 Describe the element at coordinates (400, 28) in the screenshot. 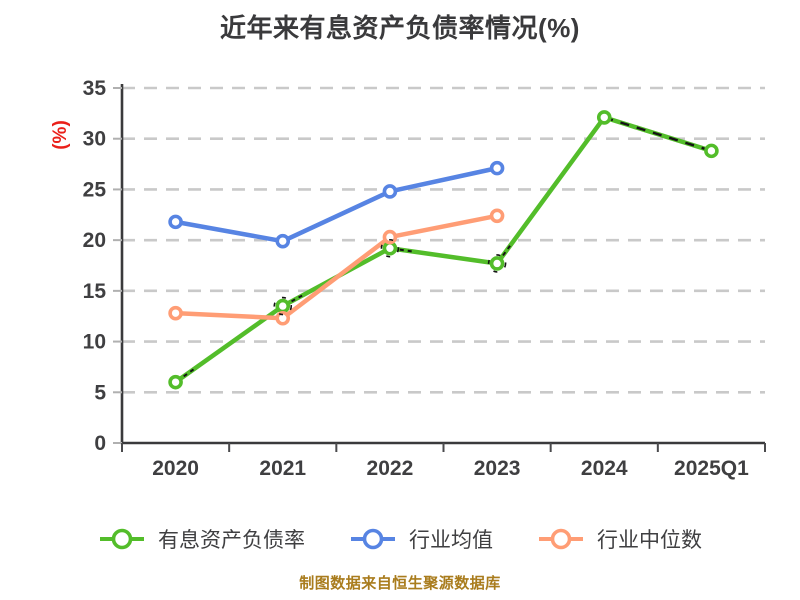

I see `chart-title: 近年来有息资产负债率情况(%)` at that location.